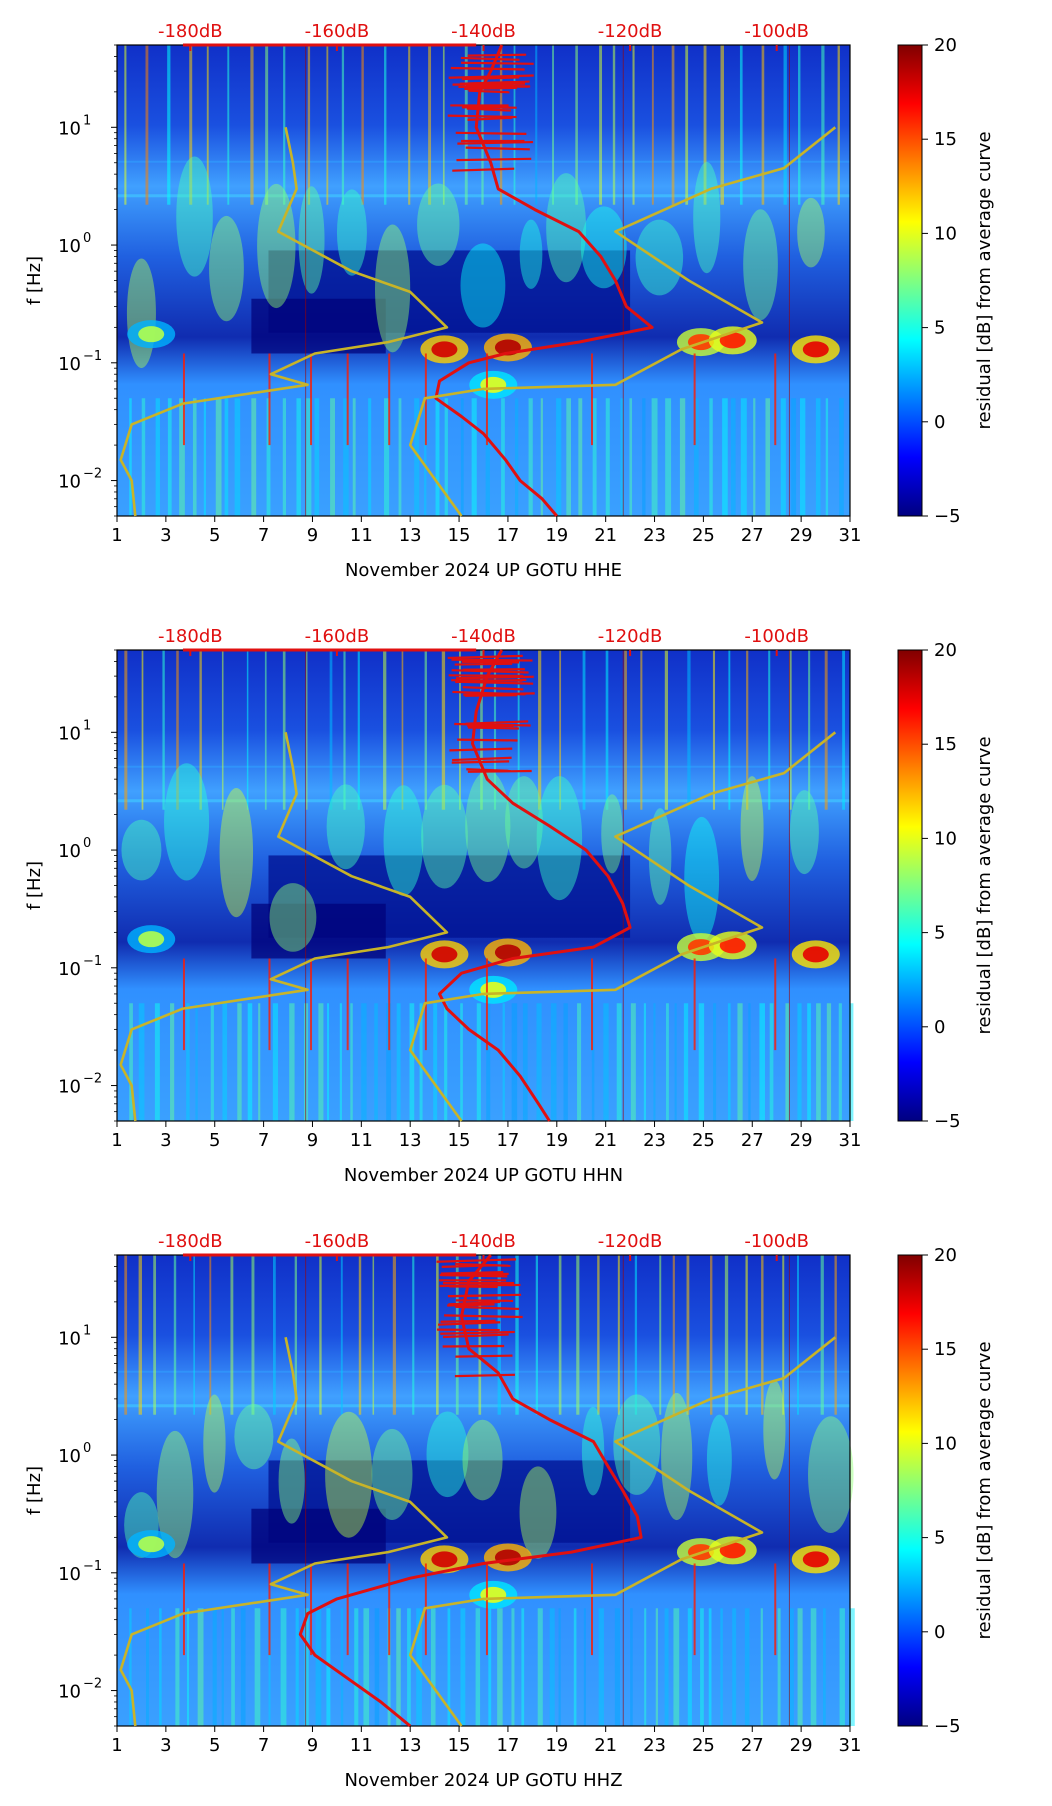 This screenshot has width=1052, height=1806. Describe the element at coordinates (947, 1726) in the screenshot. I see `colorbar-tick-label: −5` at that location.